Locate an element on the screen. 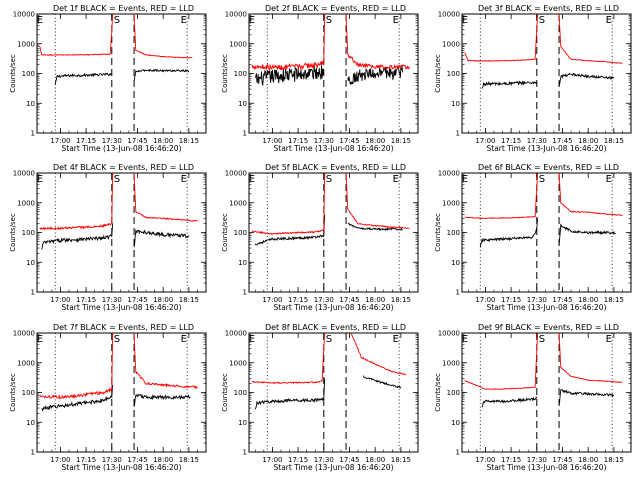 The image size is (640, 485). panel-title: Det 4f BLACK = Events, RED = LLD is located at coordinates (123, 167).